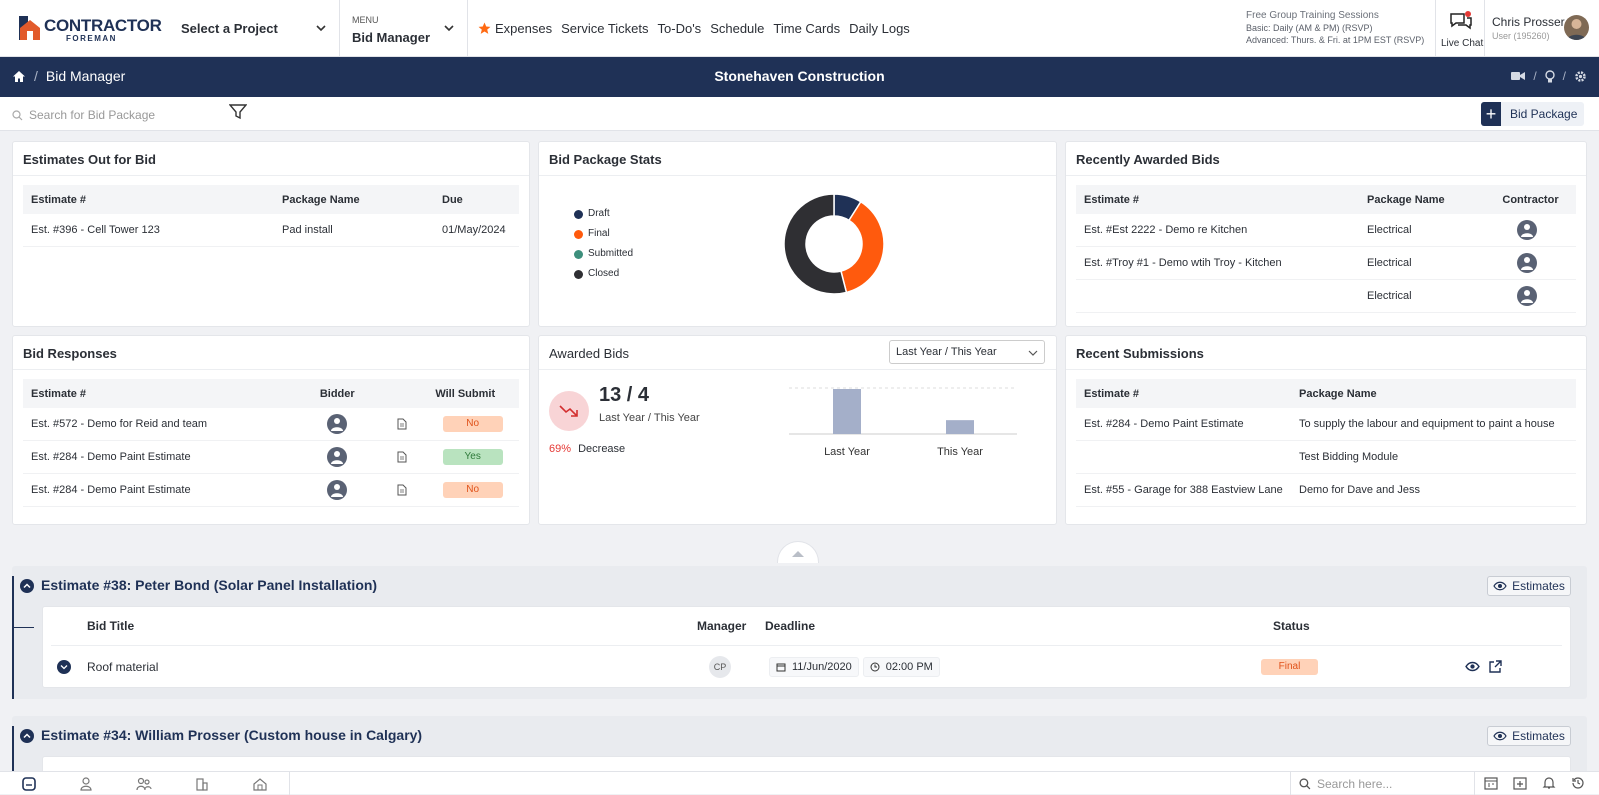 The image size is (1599, 795). Describe the element at coordinates (86, 783) in the screenshot. I see `employee-icon` at that location.